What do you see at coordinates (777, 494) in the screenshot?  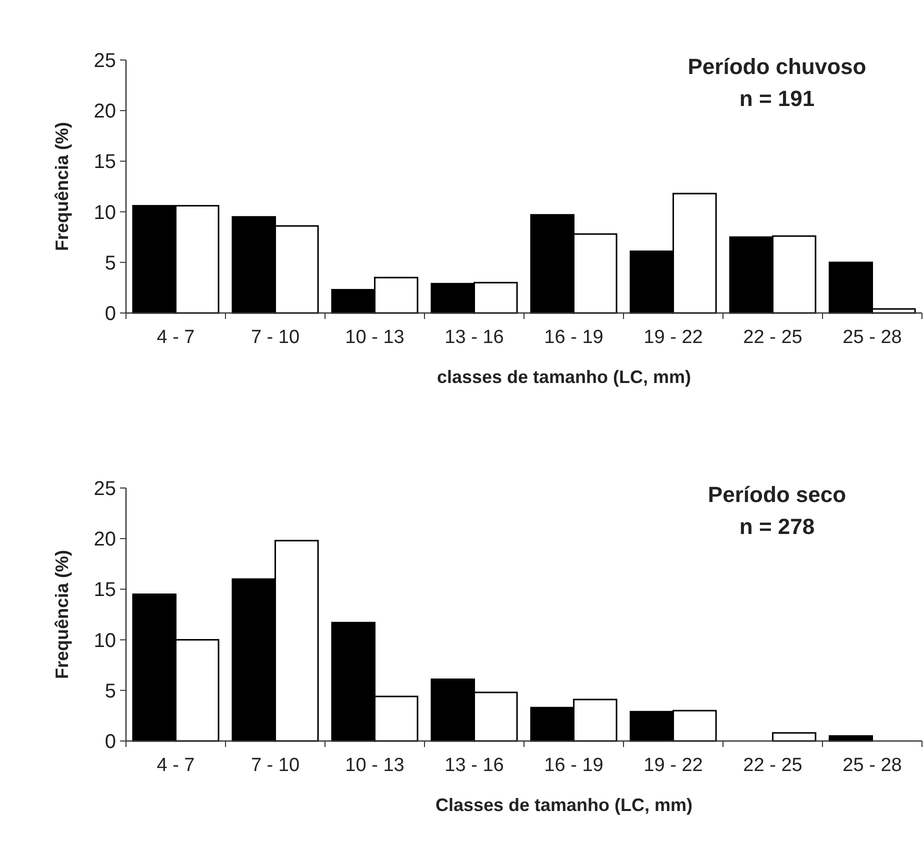 I see `chart-title: Período seco` at bounding box center [777, 494].